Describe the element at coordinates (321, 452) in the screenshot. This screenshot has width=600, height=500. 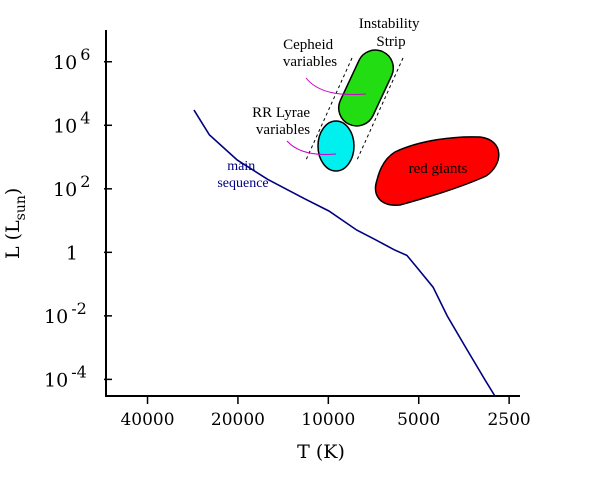
I see `x-axis-title: T (K)` at that location.